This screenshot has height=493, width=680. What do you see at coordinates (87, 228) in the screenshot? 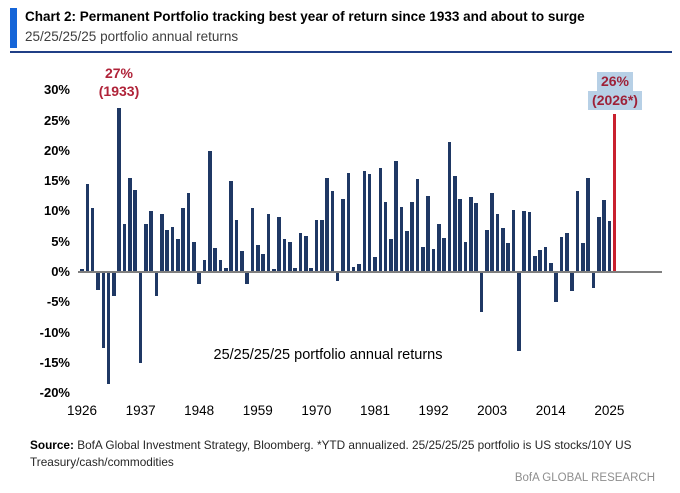
I see `bar-1927` at bounding box center [87, 228].